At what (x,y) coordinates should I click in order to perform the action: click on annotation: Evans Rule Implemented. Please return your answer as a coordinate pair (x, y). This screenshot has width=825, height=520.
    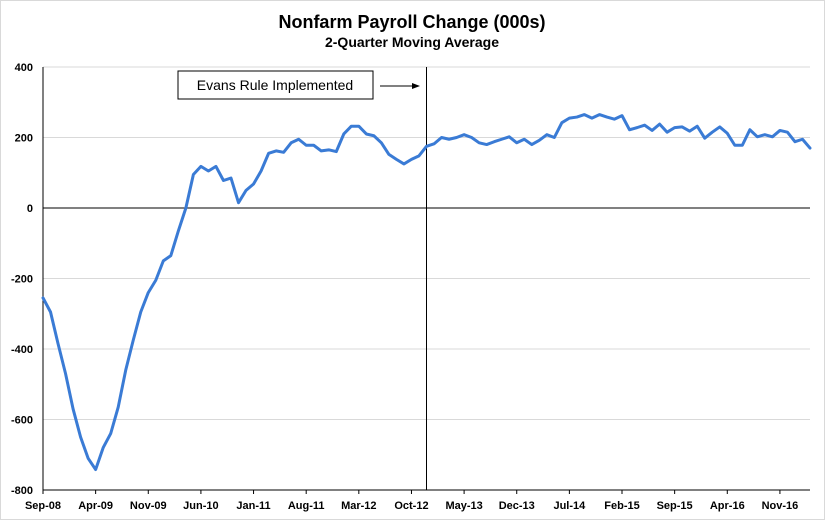
    Looking at the image, I should click on (298, 85).